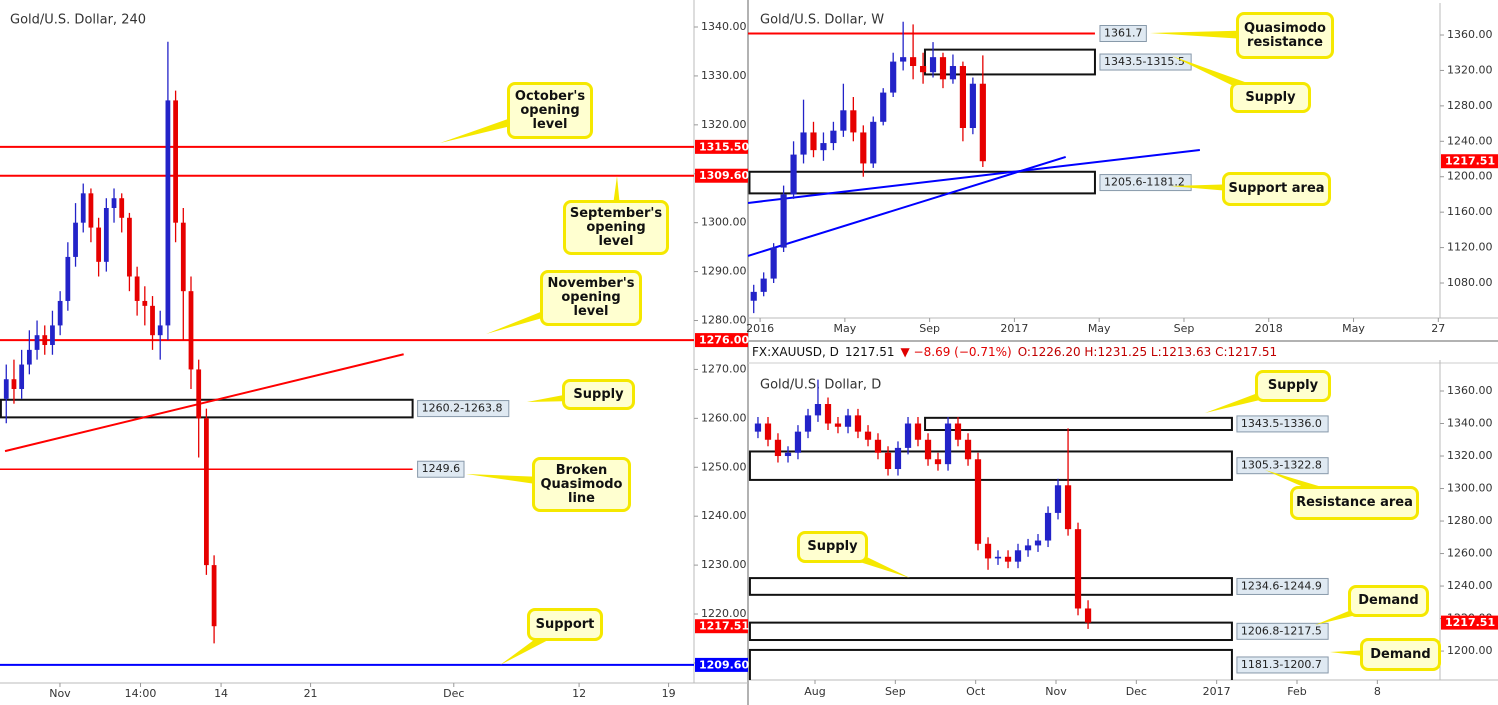  Describe the element at coordinates (956, 352) in the screenshot. I see `header-change: ▼ −8.69 (−0.71%)` at that location.